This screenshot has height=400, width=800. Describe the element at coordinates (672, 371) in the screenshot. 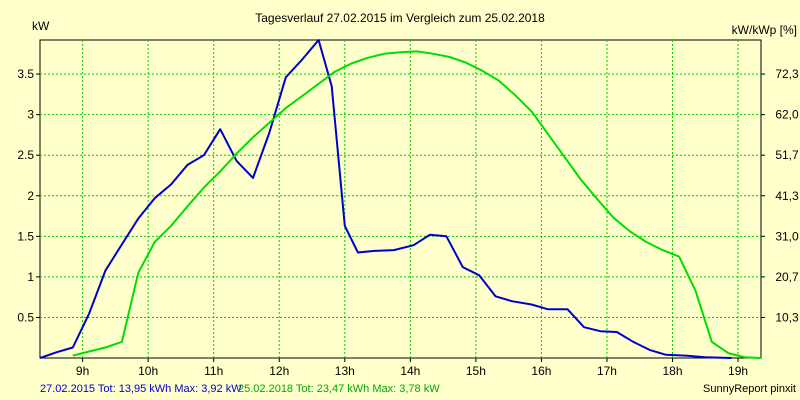

I see `x-tick-label: 18h` at that location.